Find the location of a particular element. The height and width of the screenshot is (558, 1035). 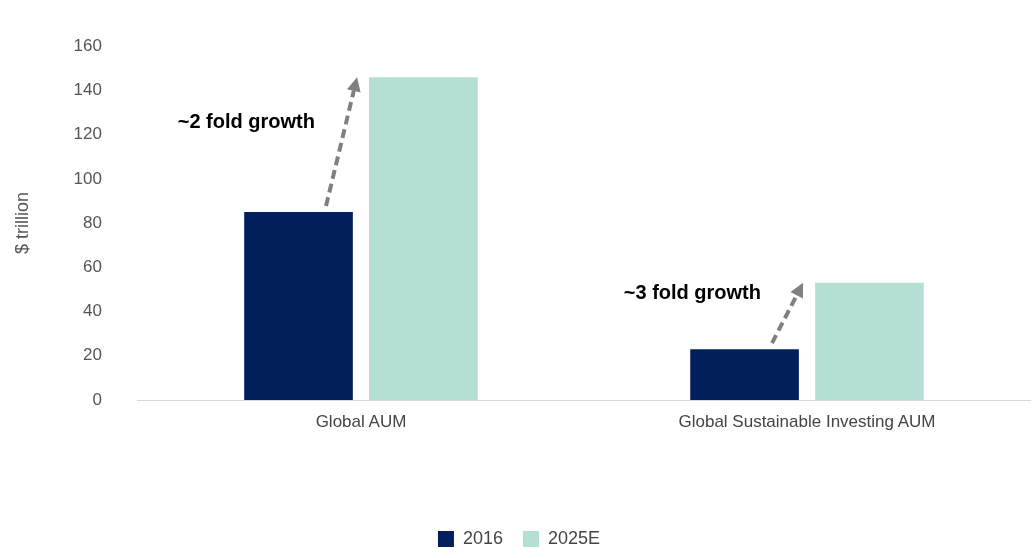

y-axis-title: $ trillion is located at coordinates (21, 223).